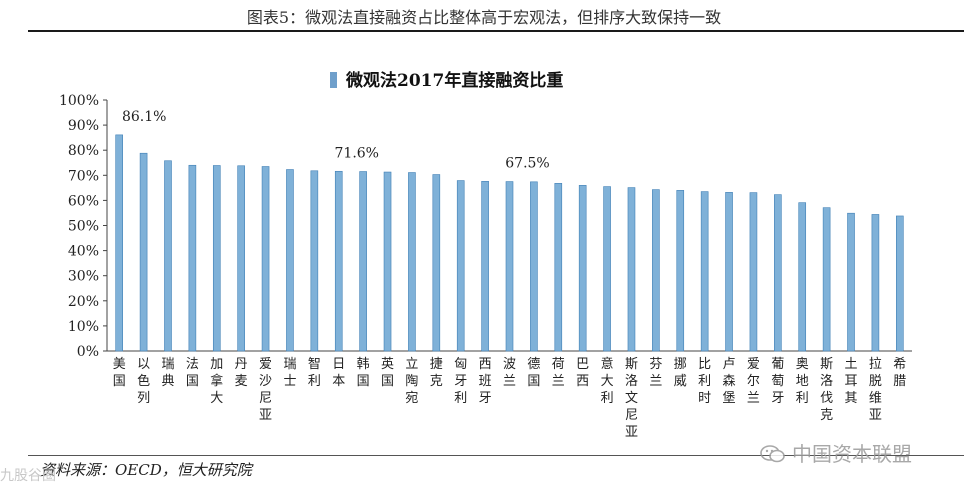 Image resolution: width=968 pixels, height=492 pixels. I want to click on y-tick-label: 40%, so click(83, 252).